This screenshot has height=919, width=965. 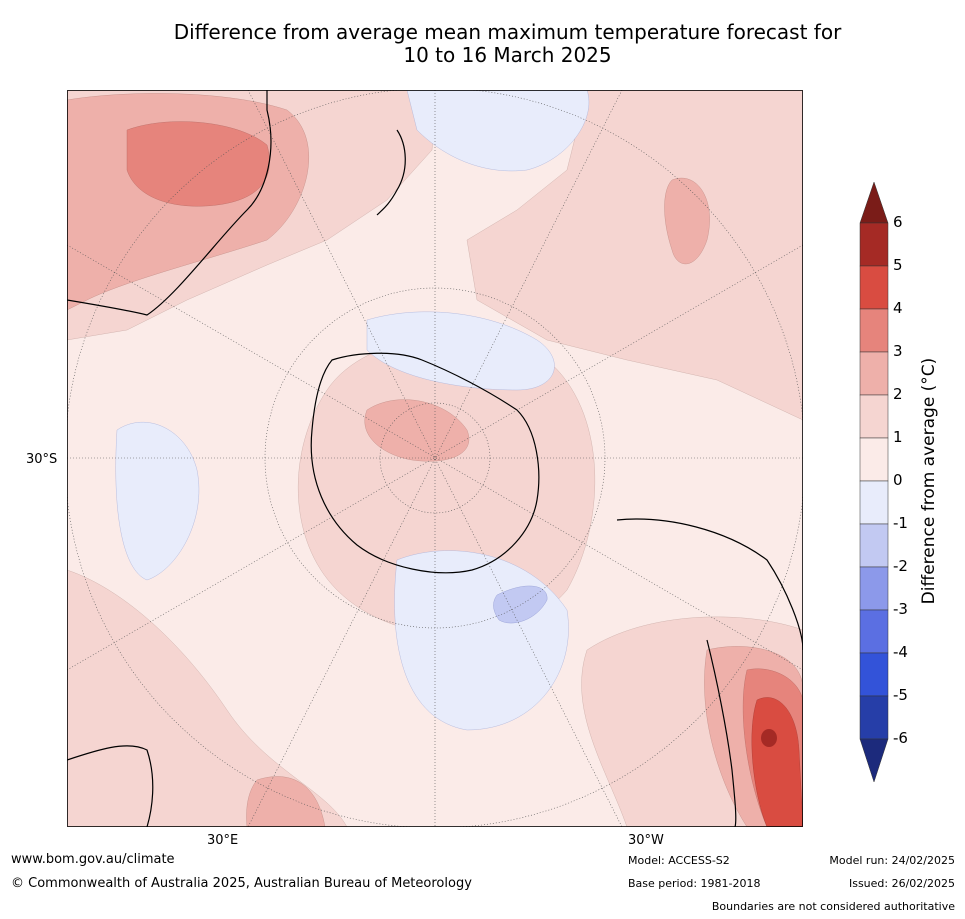 What do you see at coordinates (900, 523) in the screenshot?
I see `colorbar-tick-label: -1` at bounding box center [900, 523].